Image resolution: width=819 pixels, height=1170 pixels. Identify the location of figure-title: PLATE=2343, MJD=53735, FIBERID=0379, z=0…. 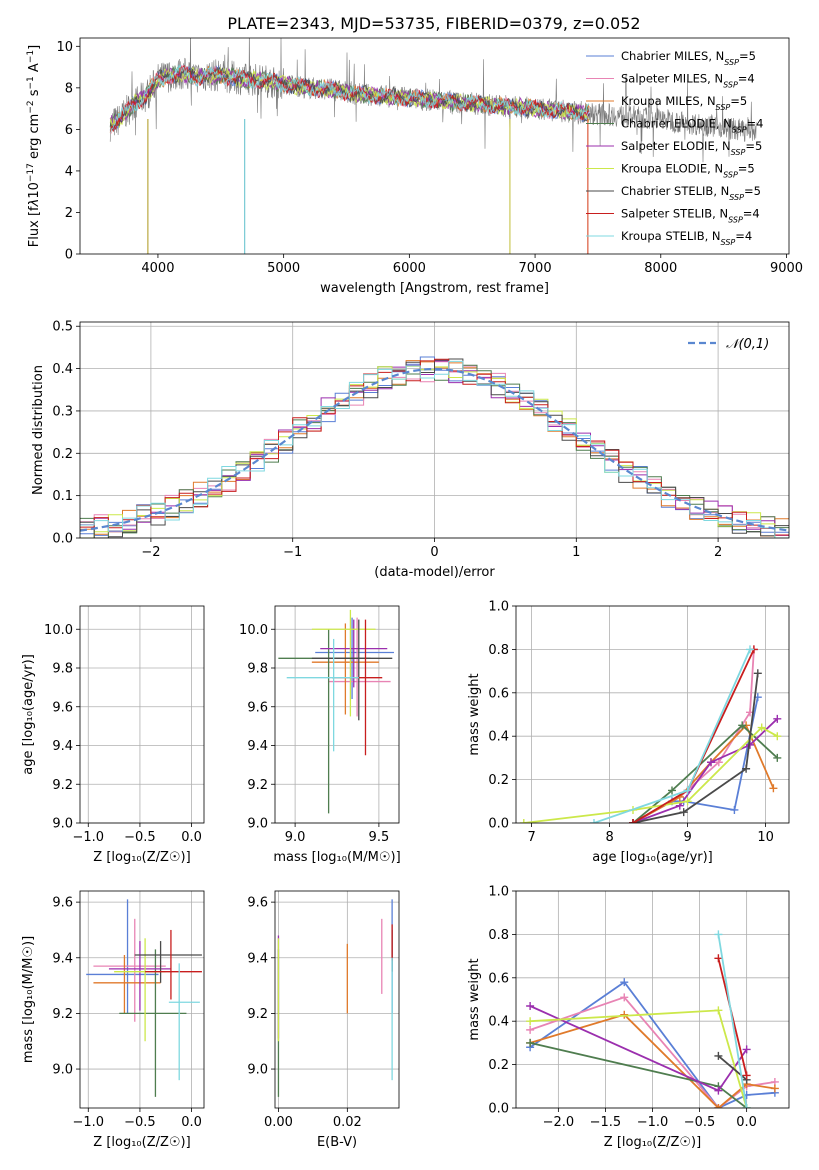
(433, 23).